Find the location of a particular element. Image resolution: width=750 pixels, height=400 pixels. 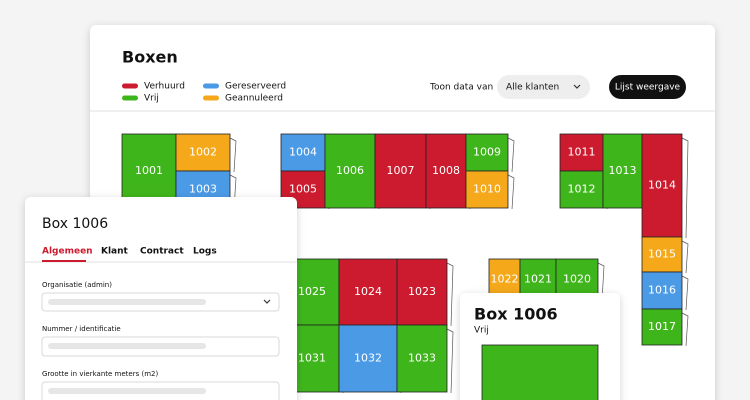

box-label: 1015 is located at coordinates (662, 254).